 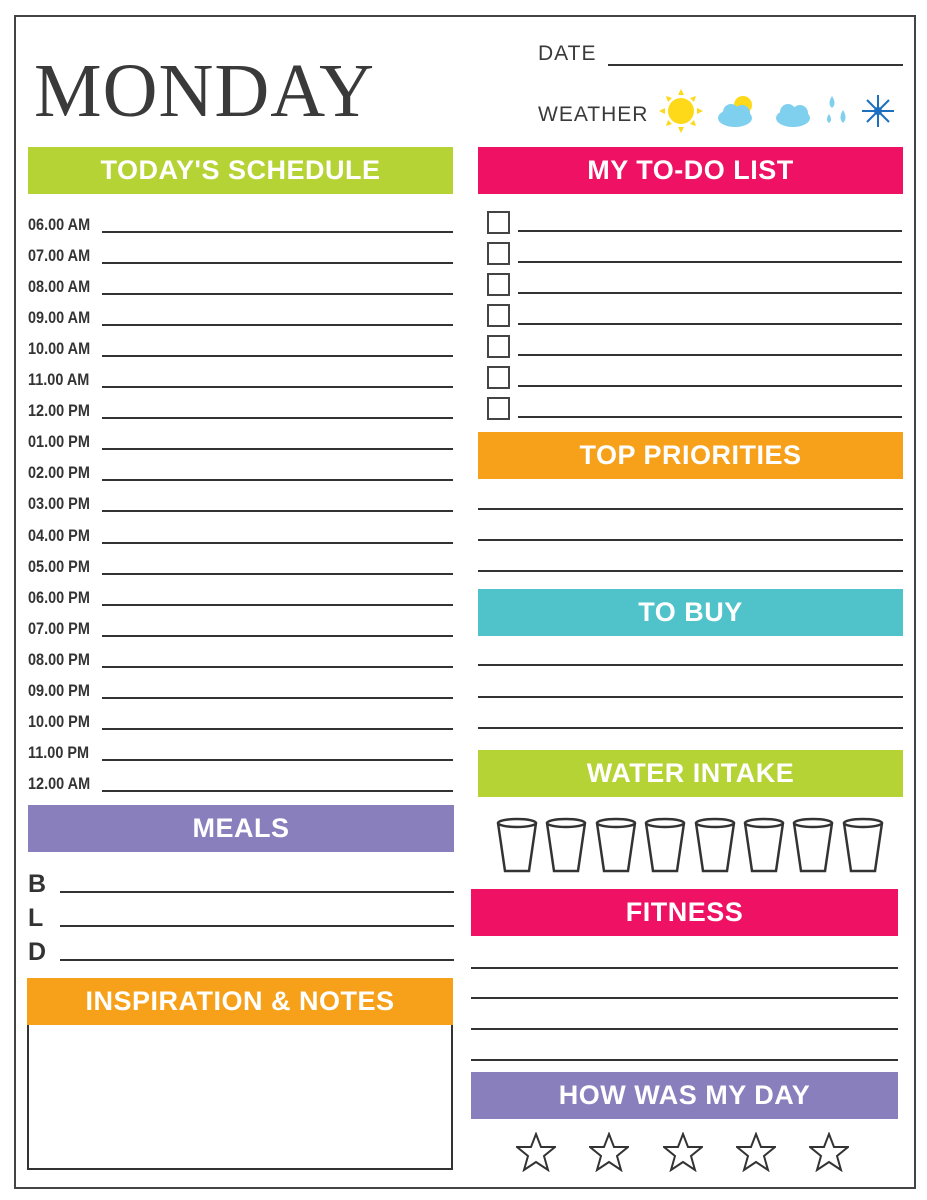 I want to click on schedule-time-label: 05.00 PM, so click(x=59, y=566).